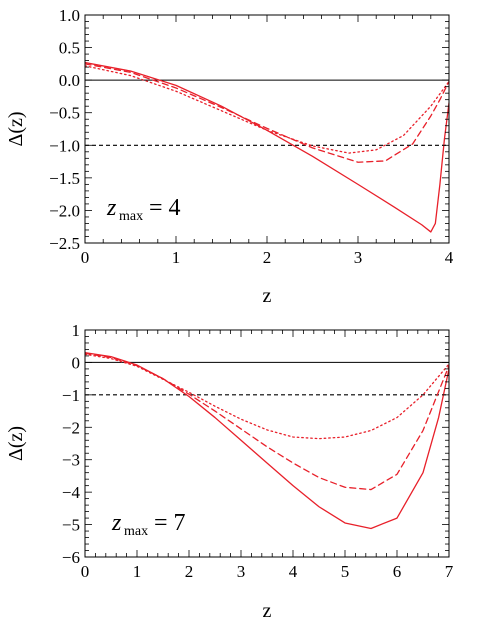 The image size is (504, 639). I want to click on series-line-dashed, so click(267, 113).